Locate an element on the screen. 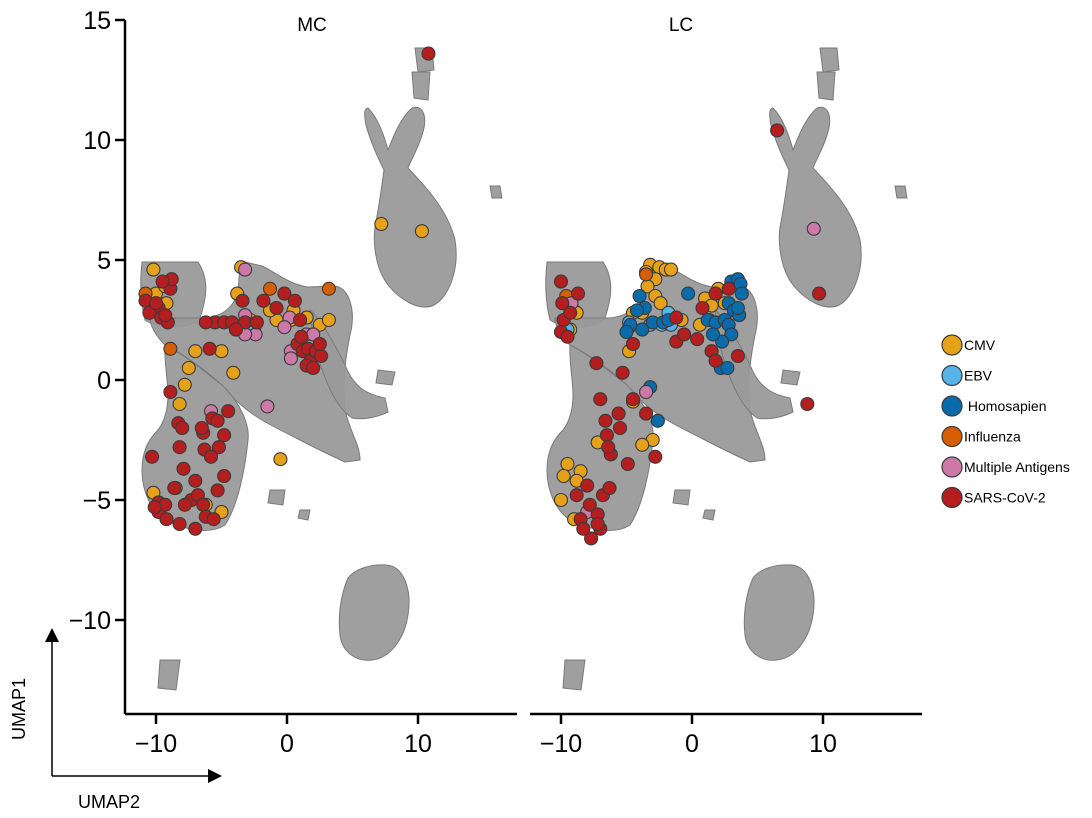 The height and width of the screenshot is (818, 1092). y-tick-label: 5 is located at coordinates (104, 261).